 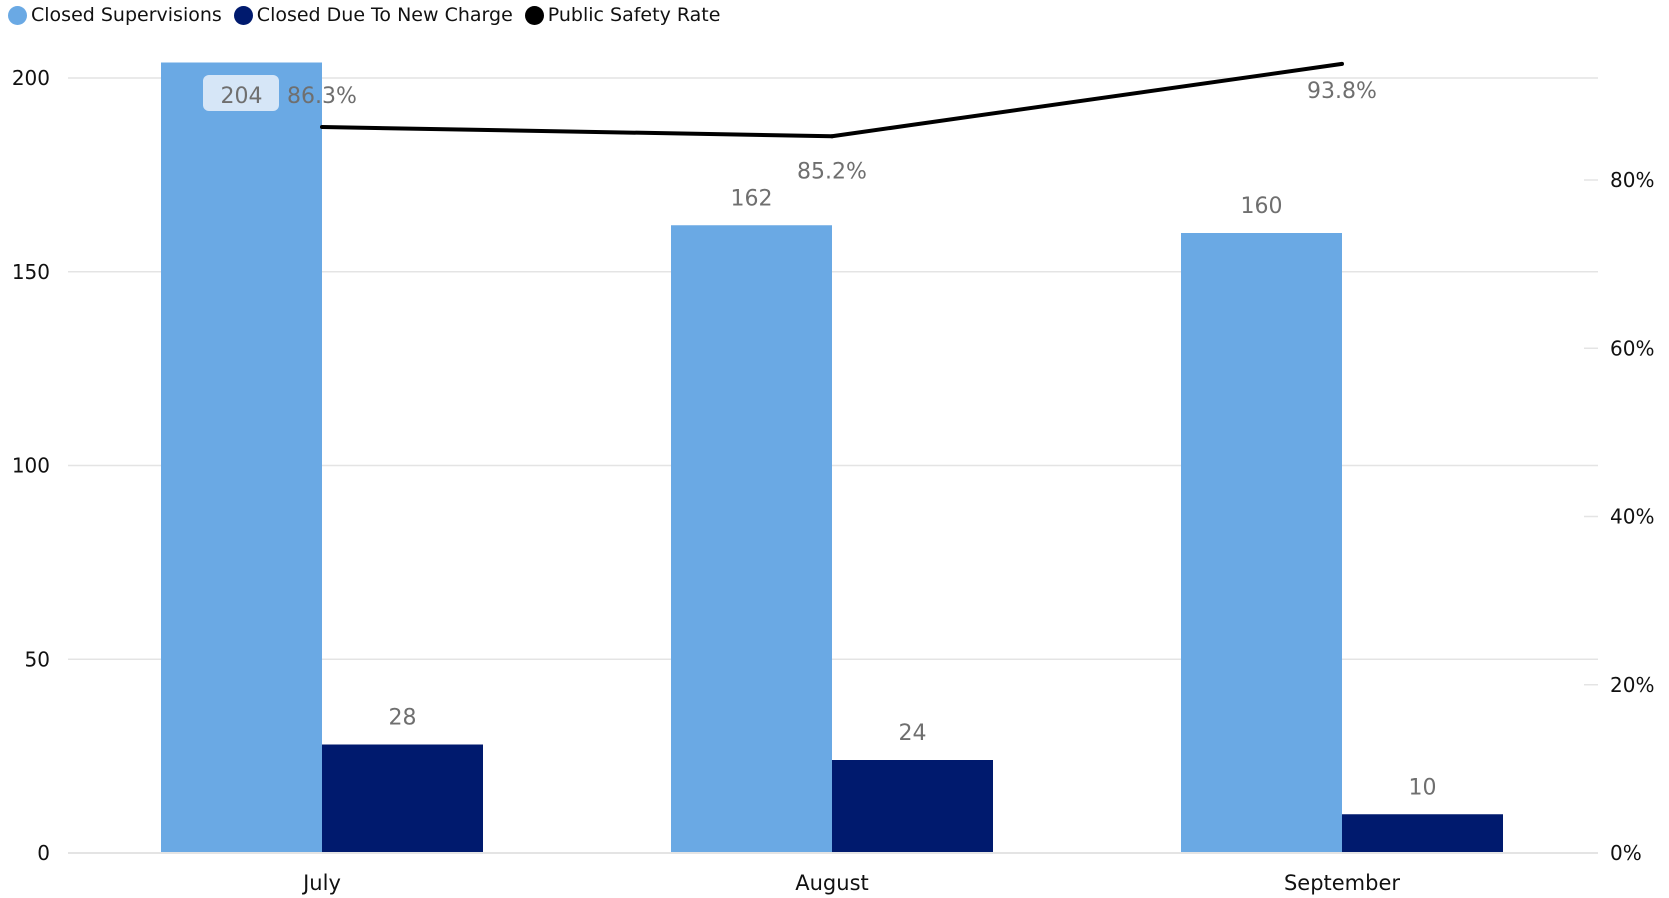 I want to click on y-left-tick-label: 0, so click(x=43, y=853).